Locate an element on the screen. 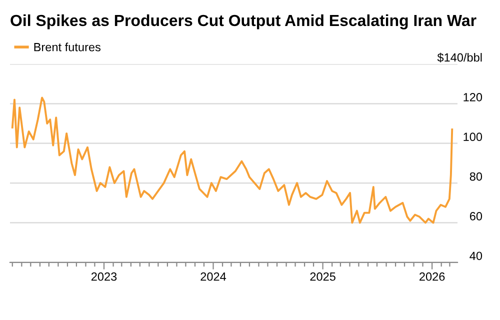 The width and height of the screenshot is (500, 320). y-tick-label: 100 is located at coordinates (473, 137).